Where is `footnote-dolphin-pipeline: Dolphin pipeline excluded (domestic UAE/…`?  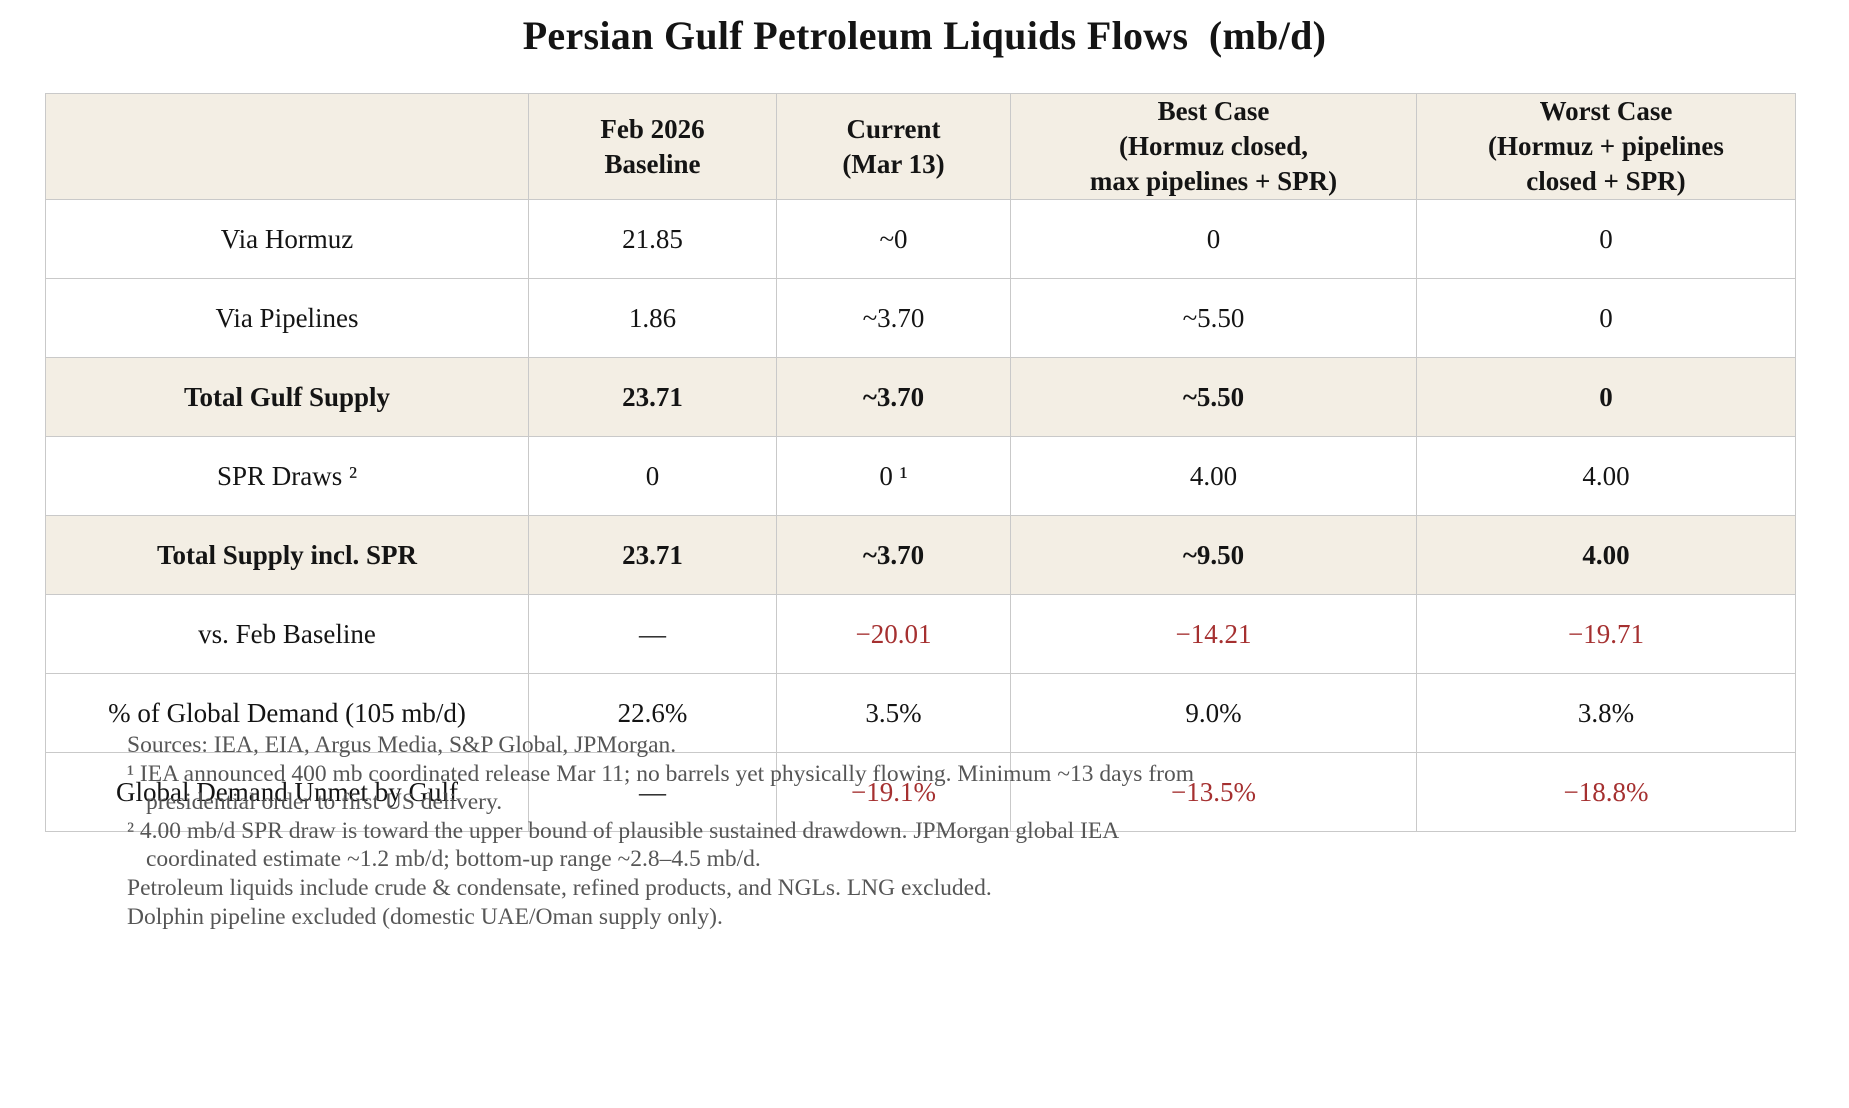 footnote-dolphin-pipeline: Dolphin pipeline excluded (domestic UAE/… is located at coordinates (425, 916).